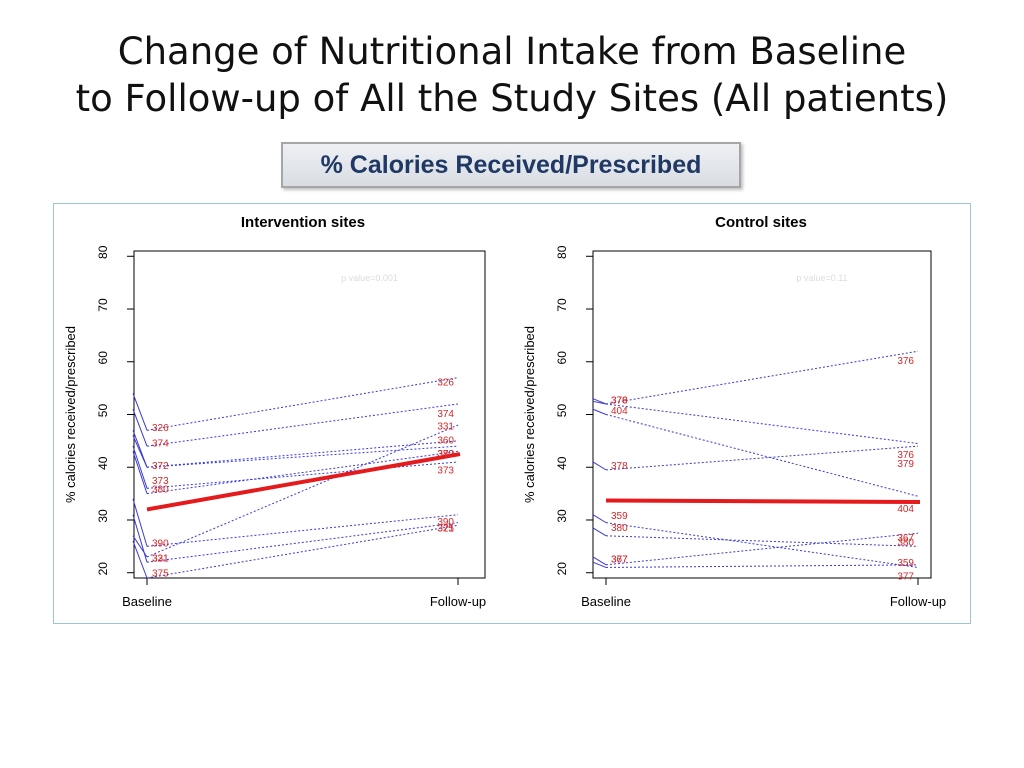 Image resolution: width=1024 pixels, height=768 pixels. I want to click on intervention-ytick-label-30: 30, so click(103, 516).